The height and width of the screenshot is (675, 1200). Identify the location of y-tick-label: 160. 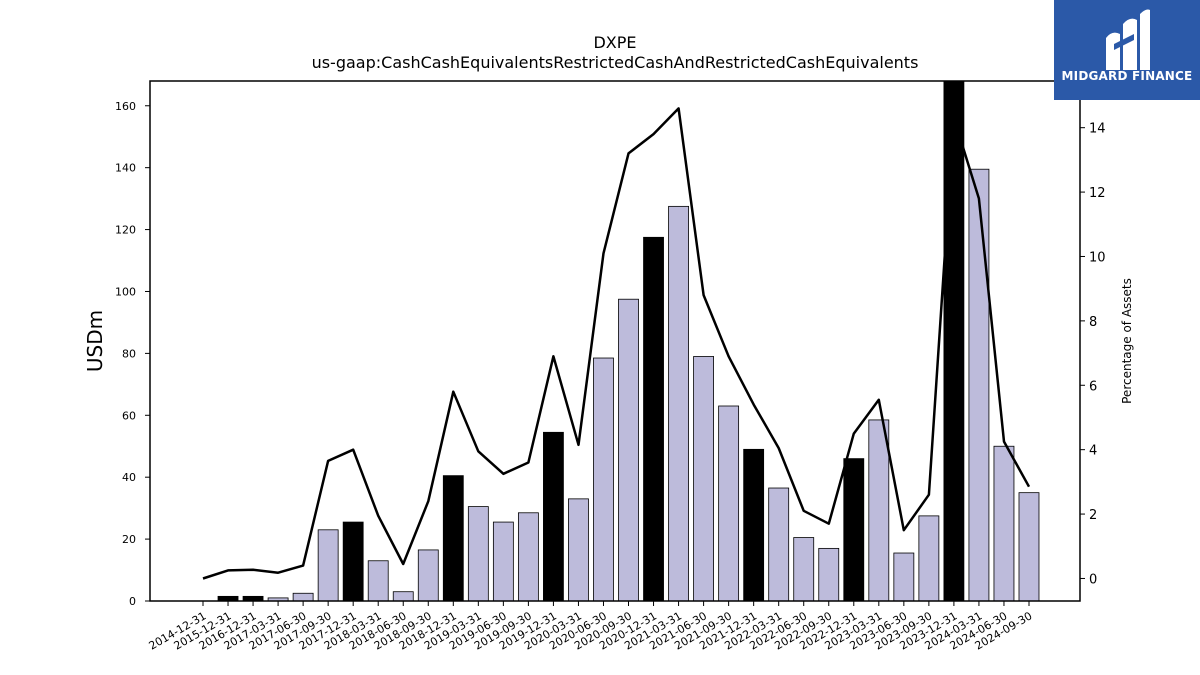
(125, 106).